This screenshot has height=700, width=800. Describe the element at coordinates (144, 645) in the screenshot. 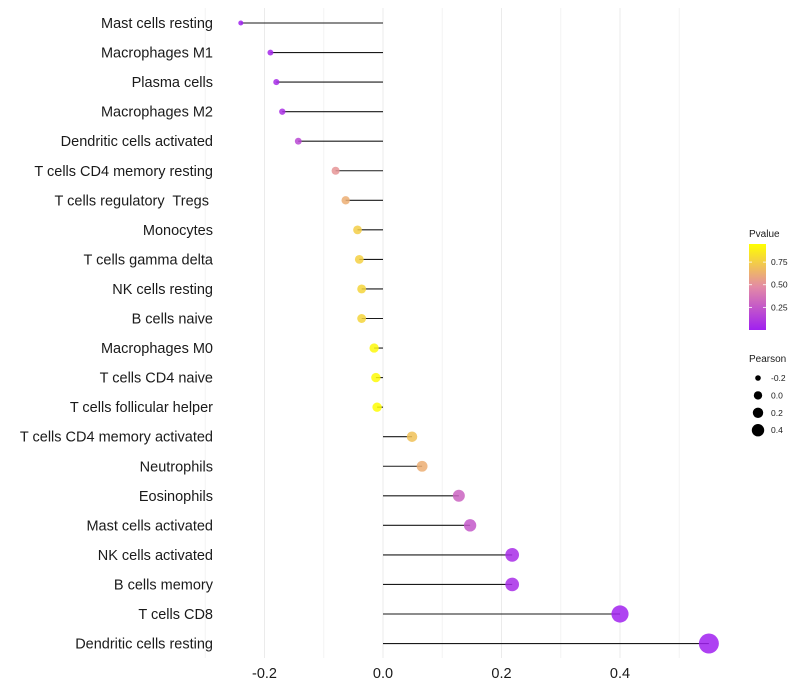

I see `y-axis-label: Dendritic cells resting` at that location.